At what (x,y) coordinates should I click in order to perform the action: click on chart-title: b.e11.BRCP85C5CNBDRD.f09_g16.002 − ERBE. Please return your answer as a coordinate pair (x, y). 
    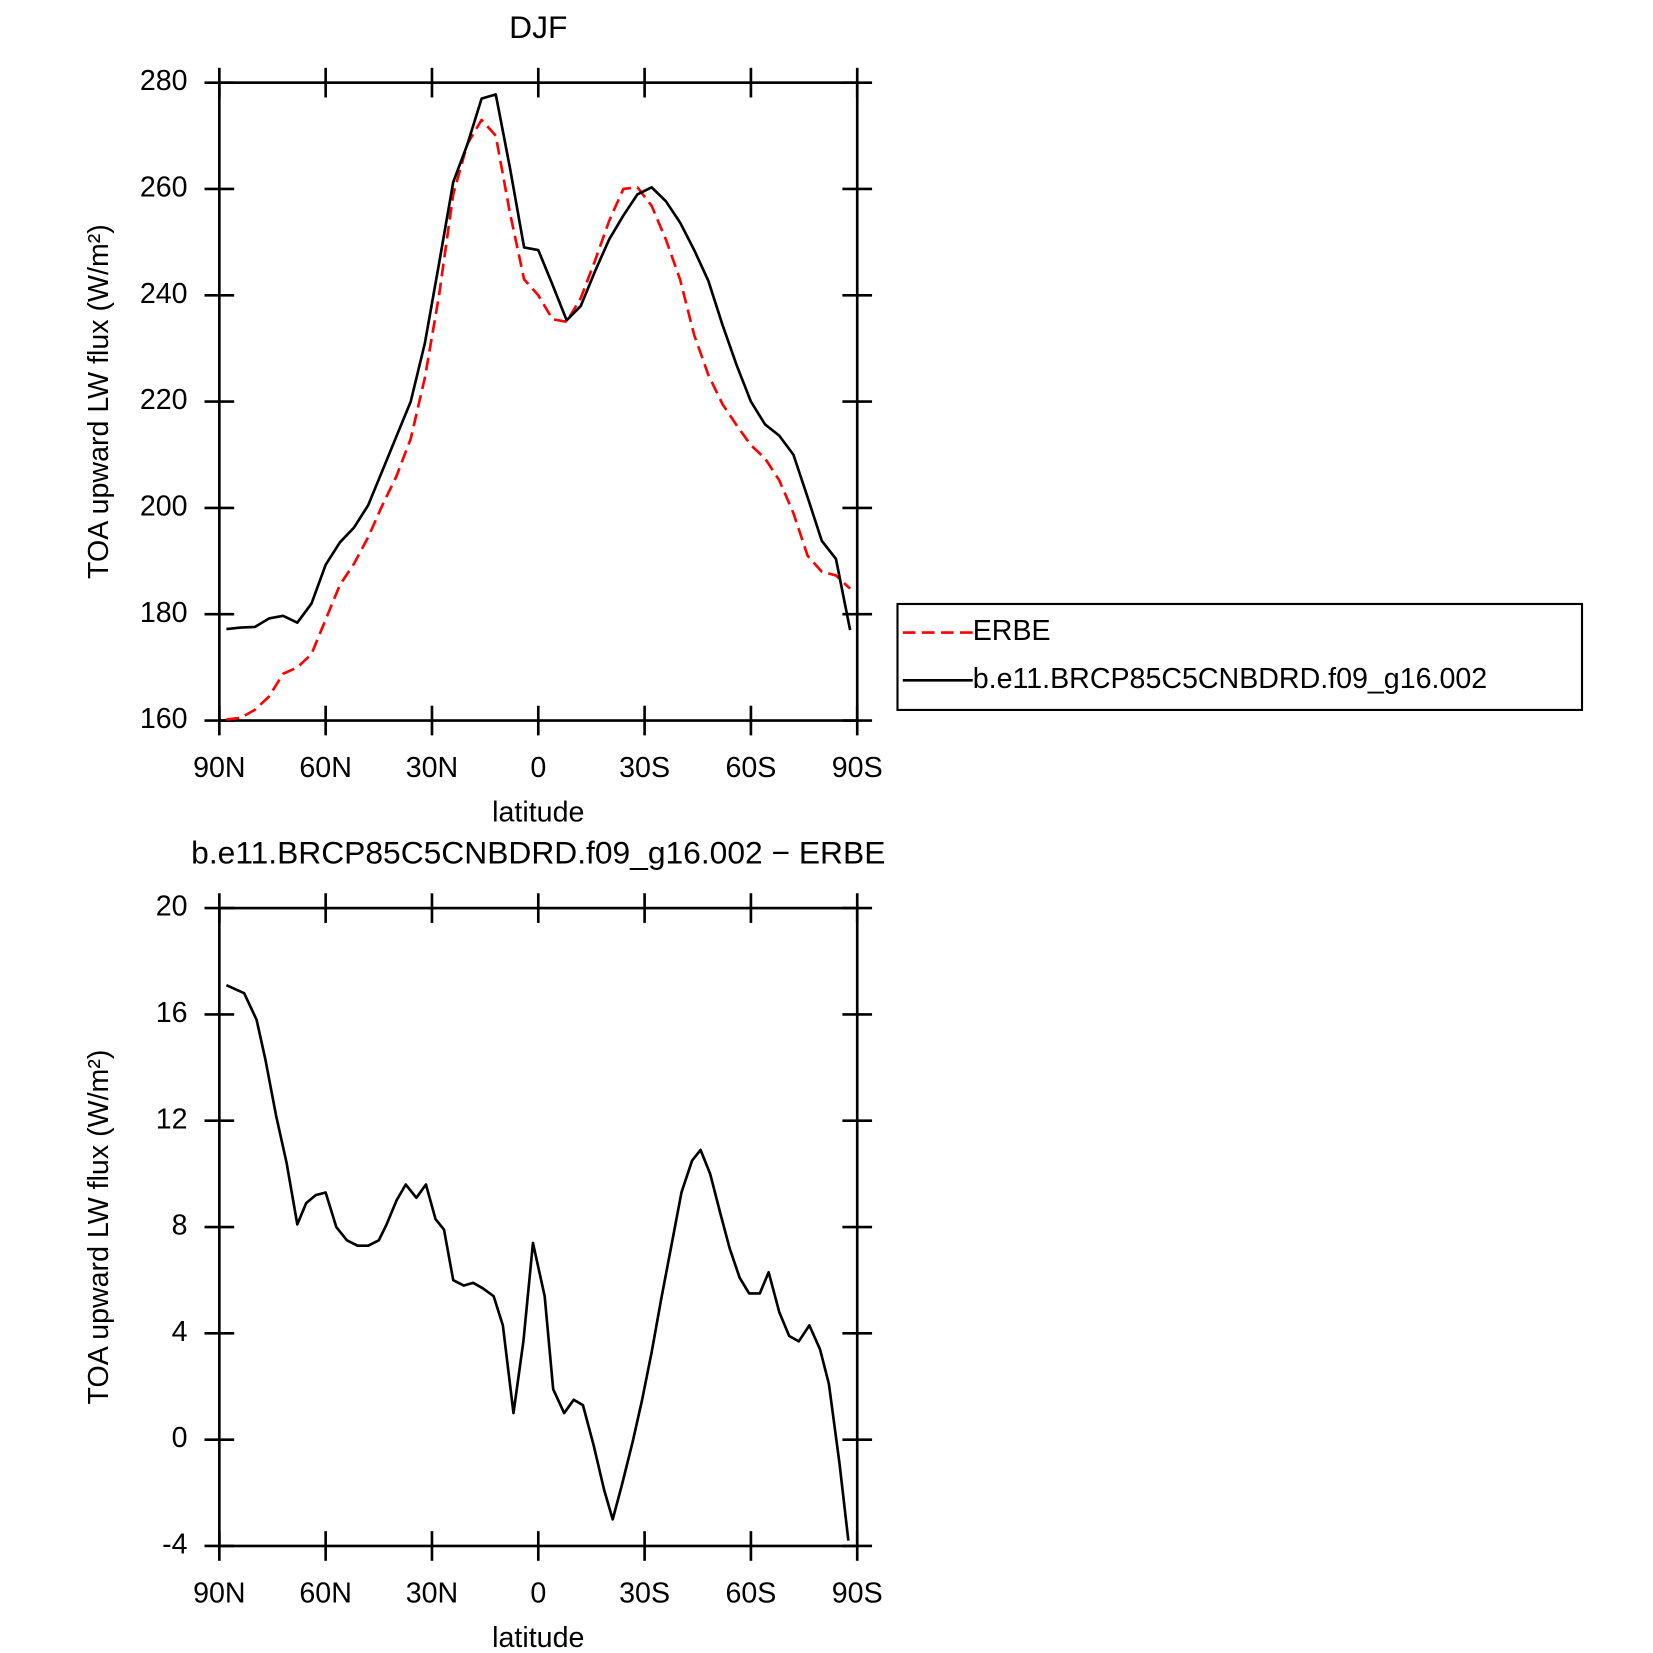
    Looking at the image, I should click on (538, 853).